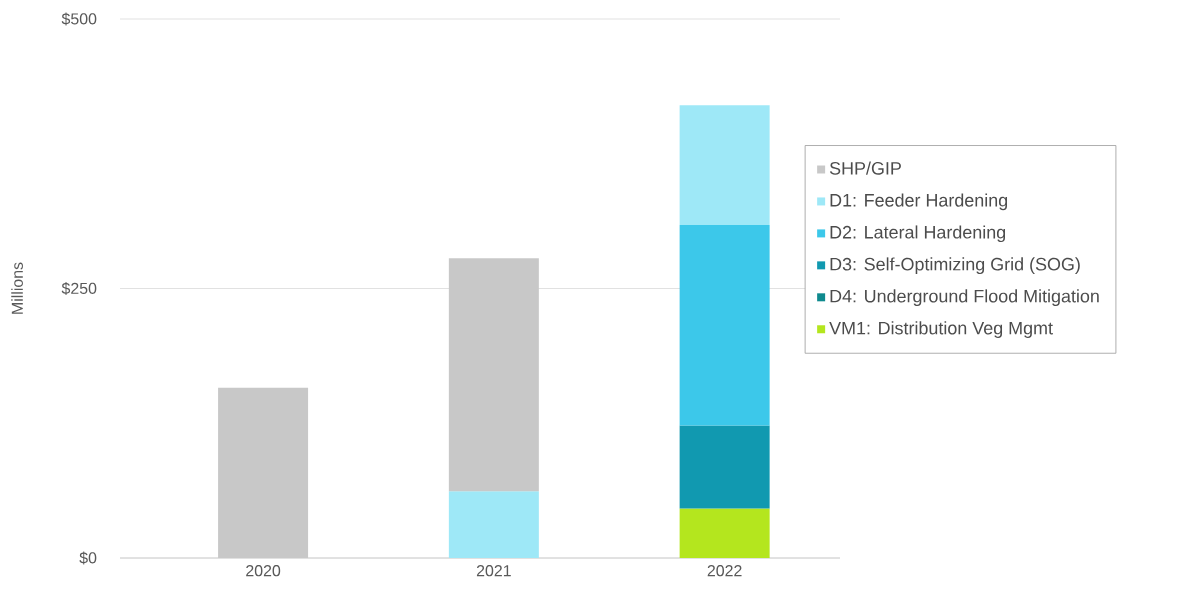 The width and height of the screenshot is (1201, 596). I want to click on y-tick-label: $250, so click(79, 288).